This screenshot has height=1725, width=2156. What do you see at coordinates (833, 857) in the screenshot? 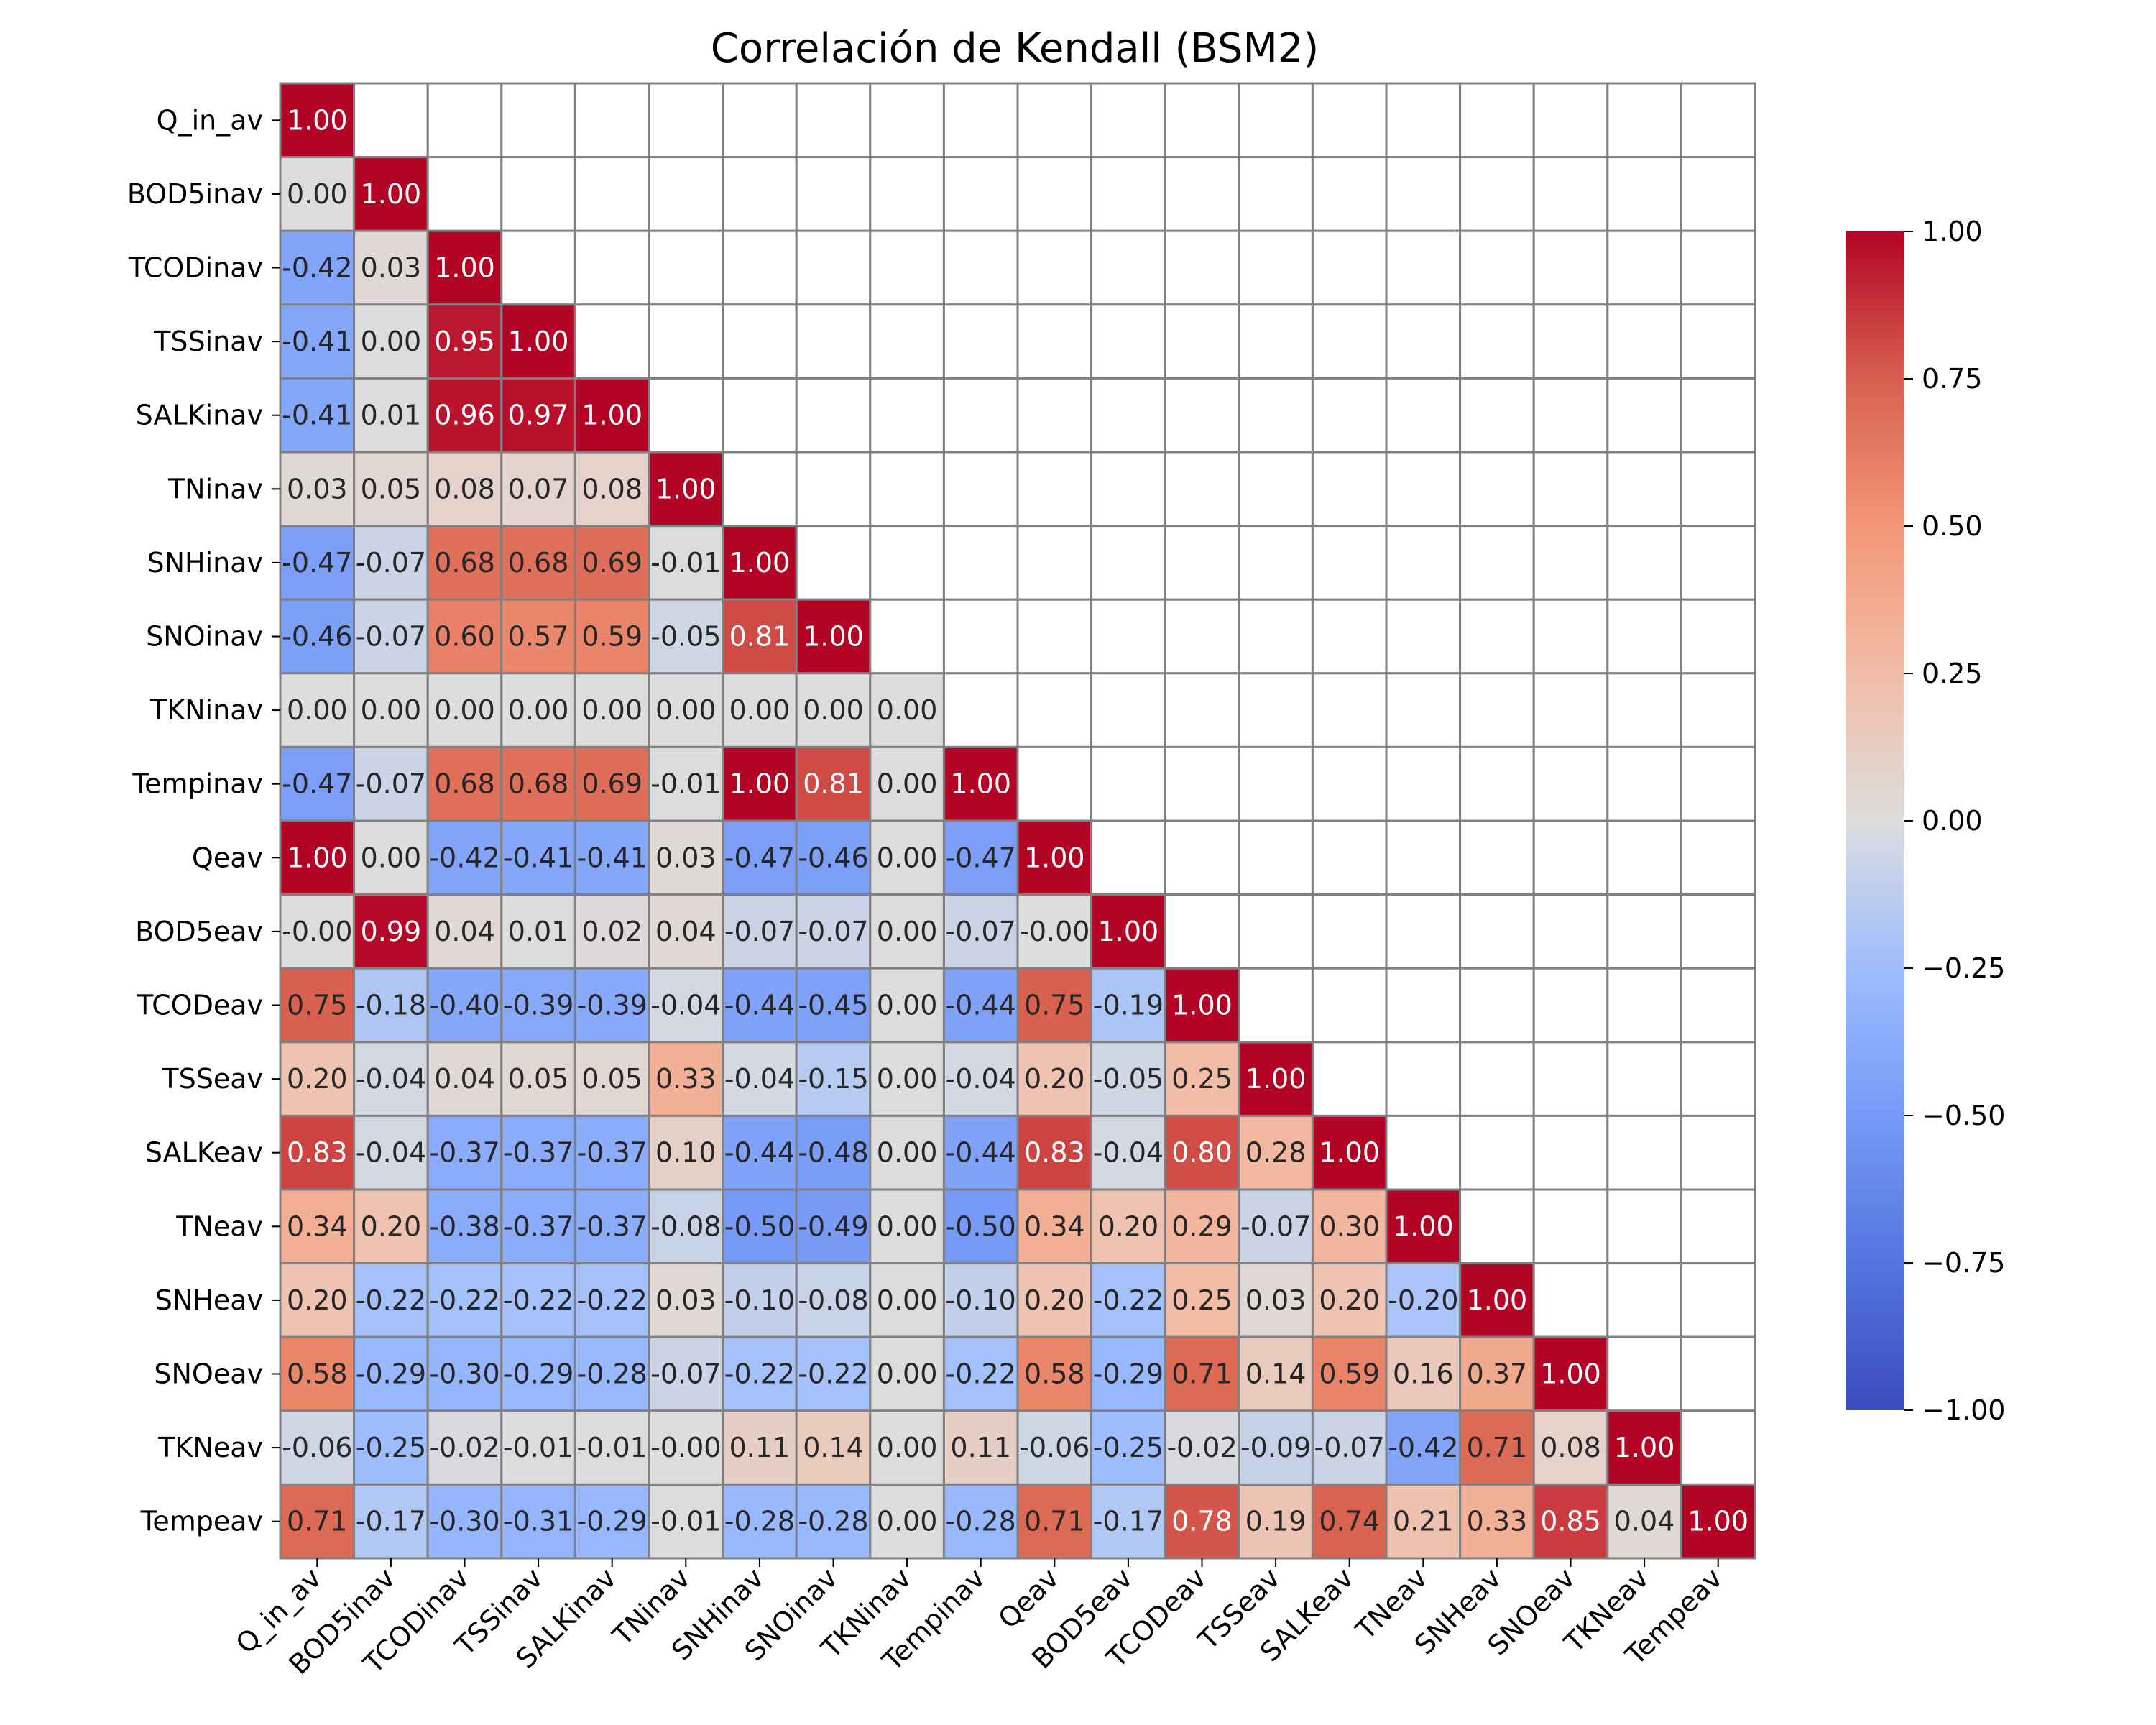
I see `cell-value-label: -0.46` at bounding box center [833, 857].